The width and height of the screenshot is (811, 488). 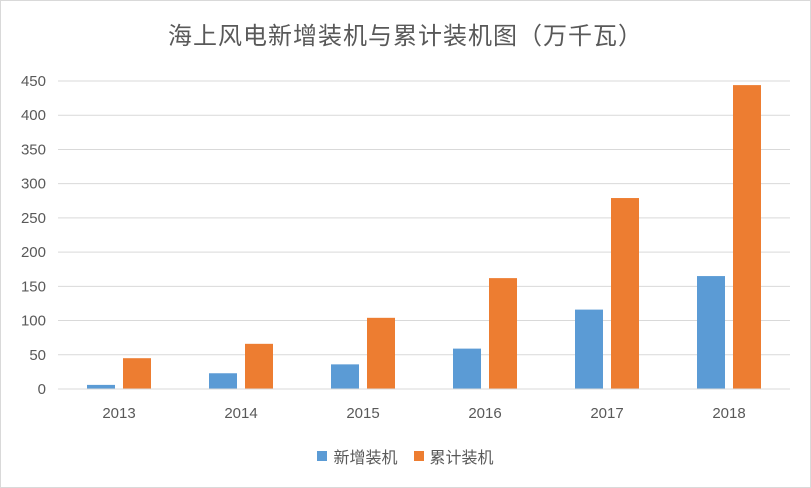 What do you see at coordinates (322, 456) in the screenshot?
I see `legend-swatch-new-capacity` at bounding box center [322, 456].